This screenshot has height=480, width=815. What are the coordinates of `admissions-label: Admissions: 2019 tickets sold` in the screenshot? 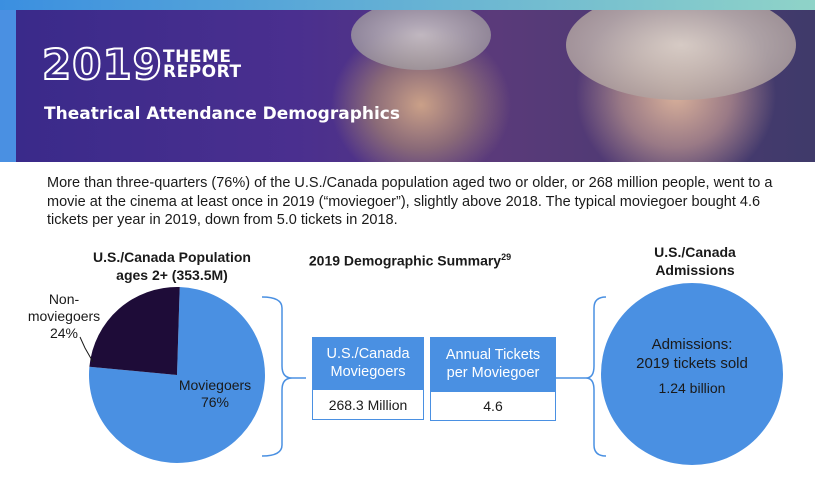 It's located at (692, 354).